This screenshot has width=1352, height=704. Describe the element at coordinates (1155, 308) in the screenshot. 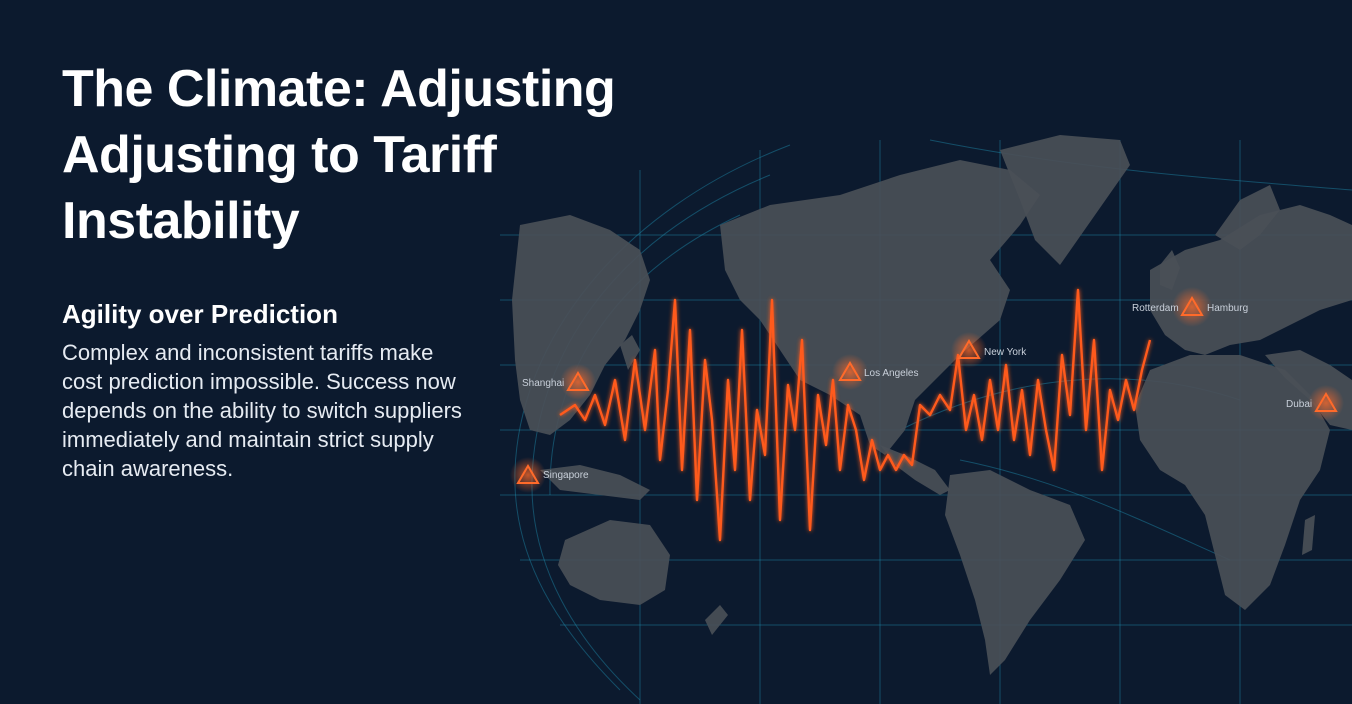

I see `hotspot-label: Rotterdam` at that location.